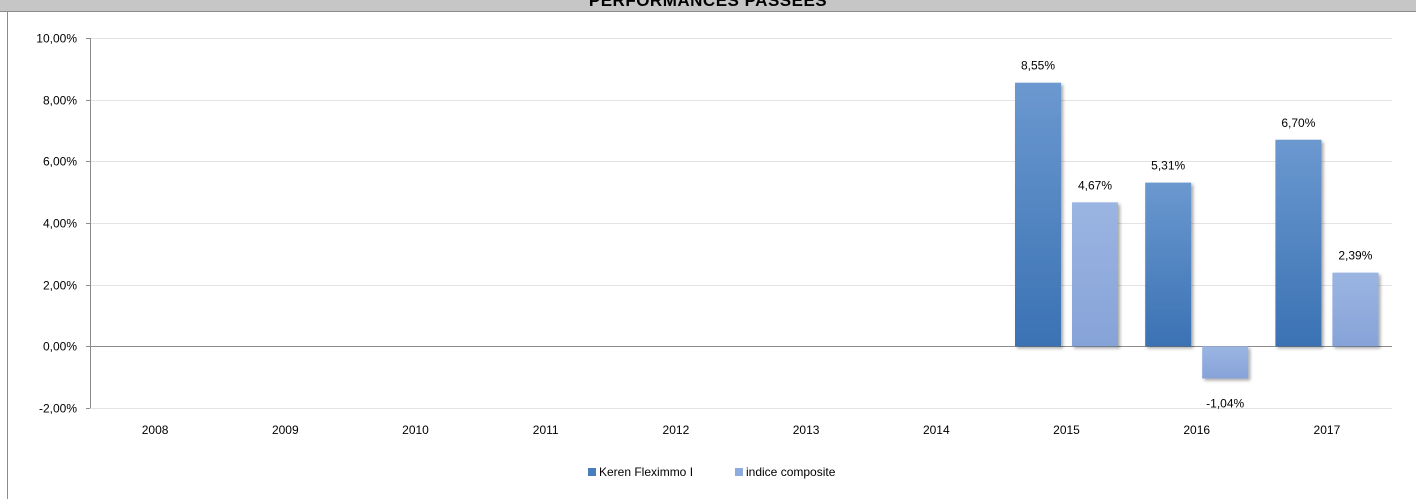 The image size is (1416, 499). I want to click on y-tick-label: 2,00%, so click(60, 286).